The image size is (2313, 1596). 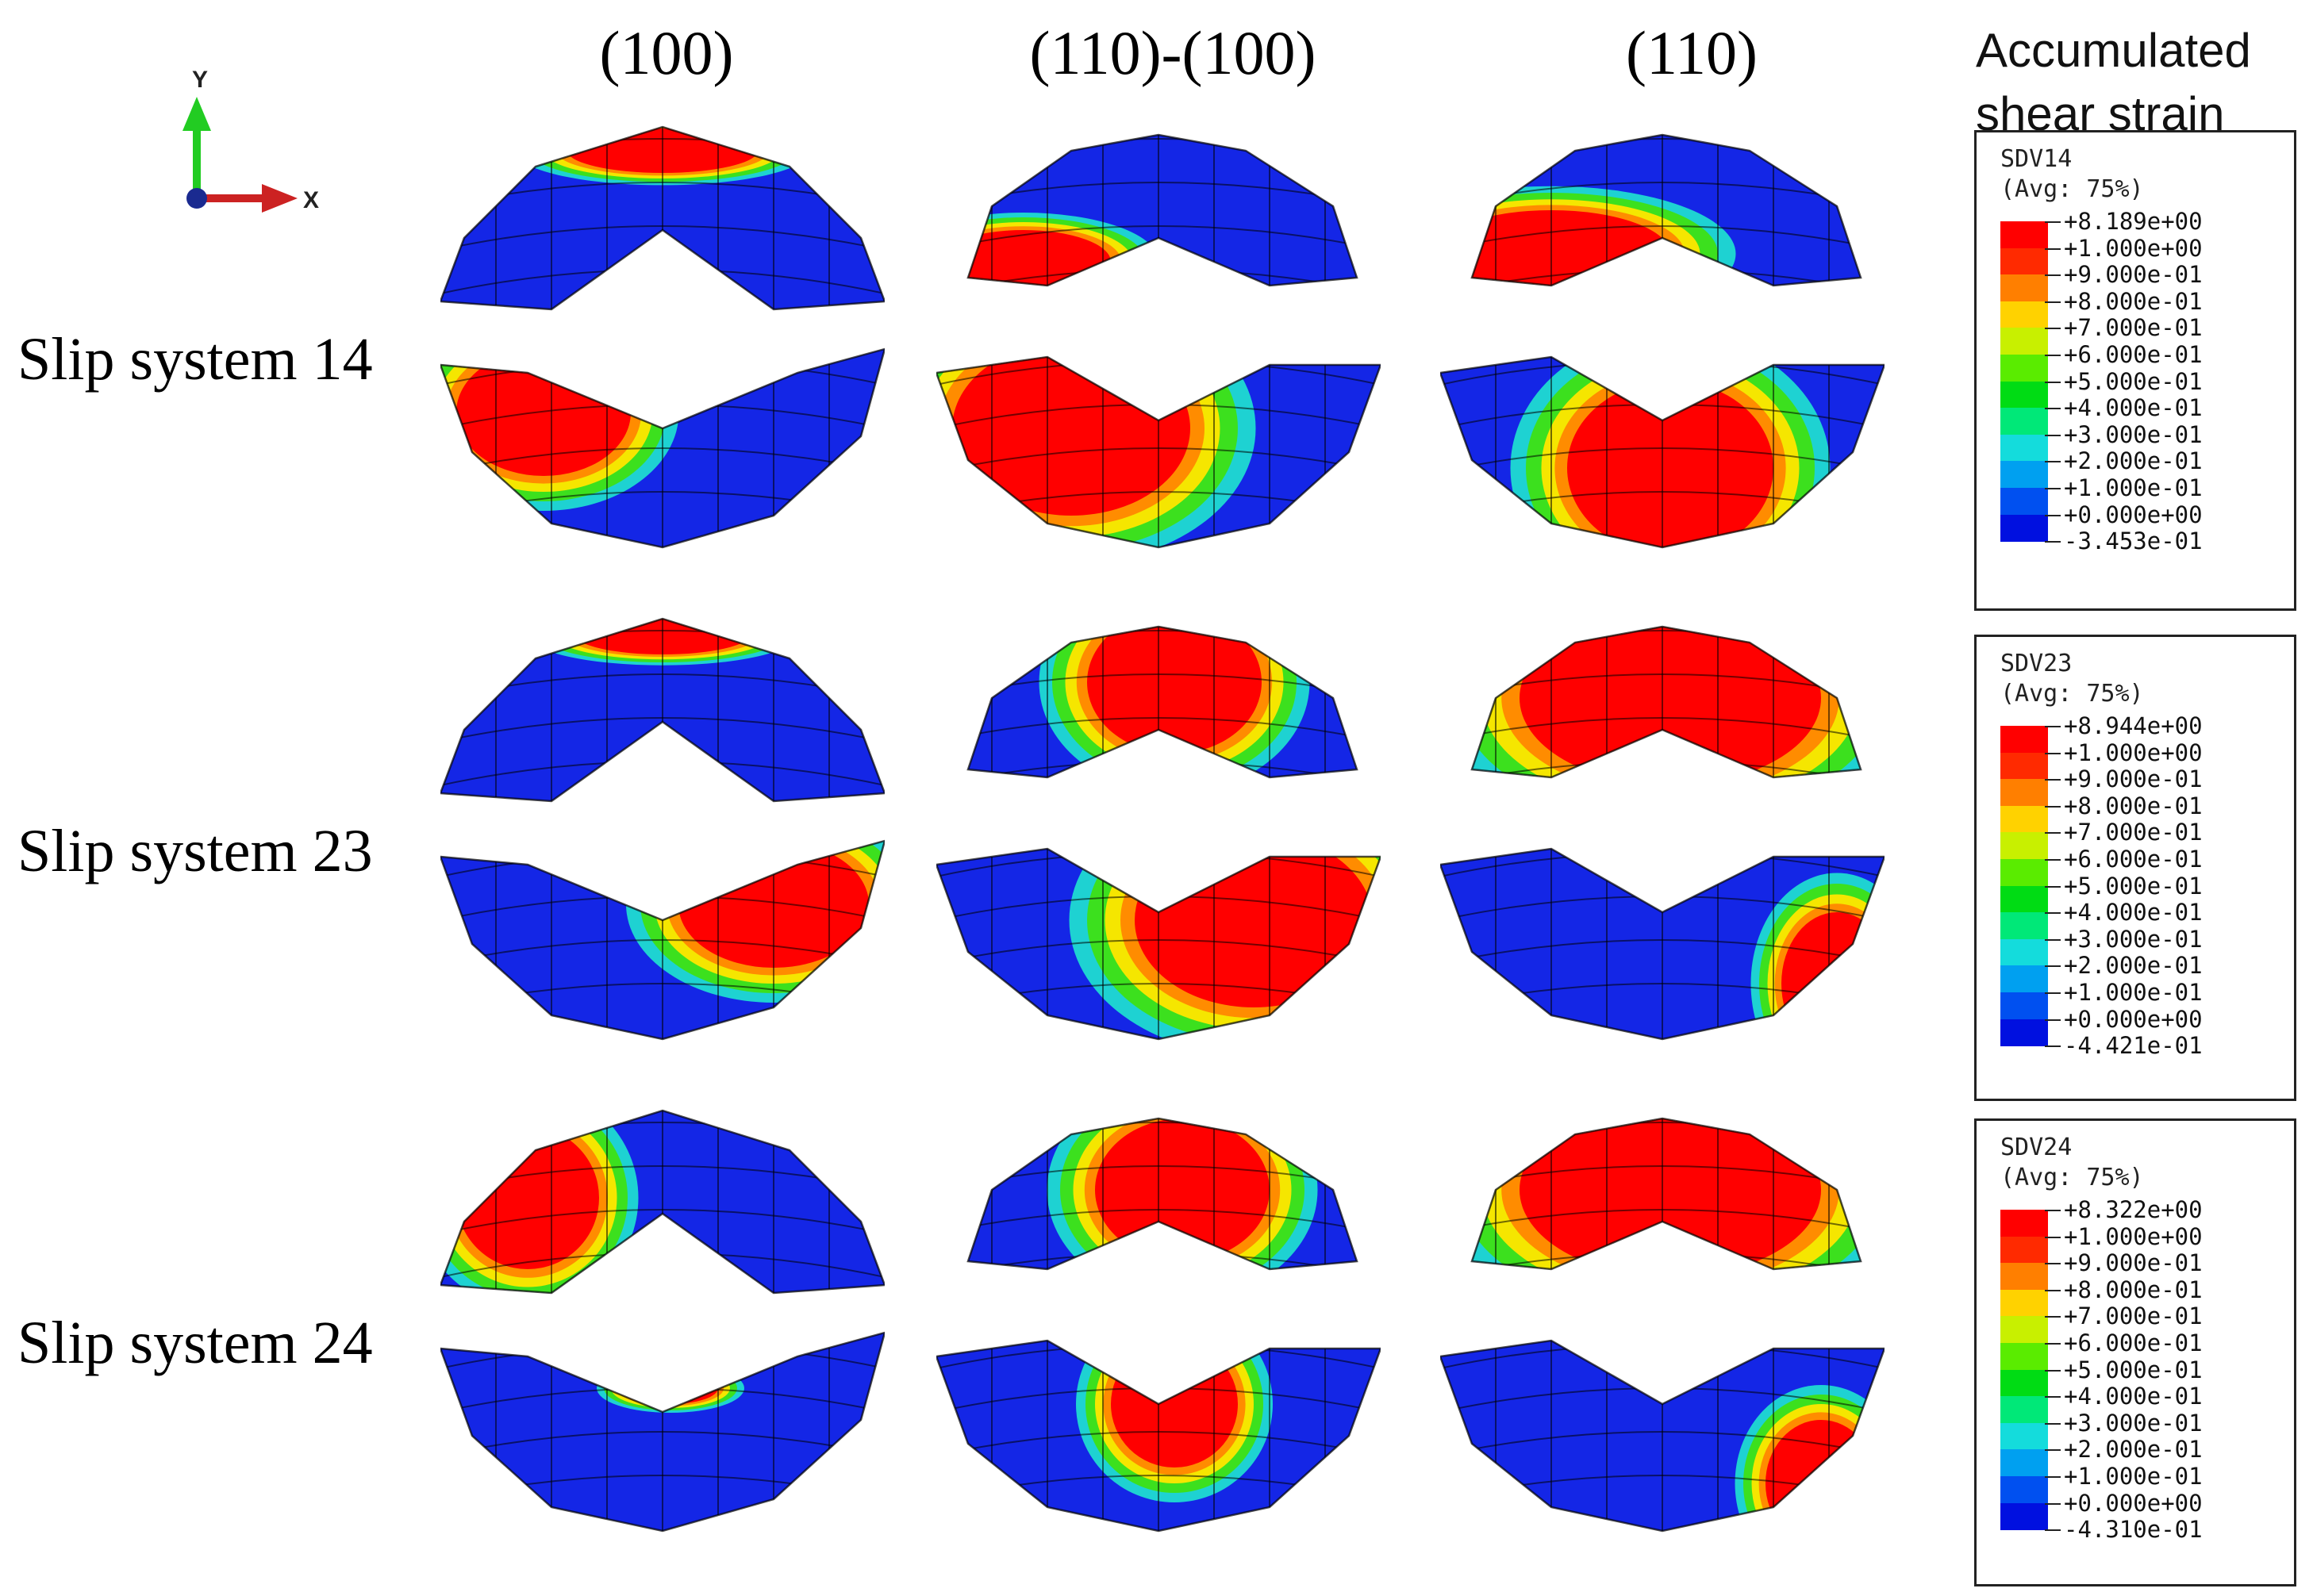 I want to click on legend-tick-label: -3.453e-01, so click(x=2133, y=541).